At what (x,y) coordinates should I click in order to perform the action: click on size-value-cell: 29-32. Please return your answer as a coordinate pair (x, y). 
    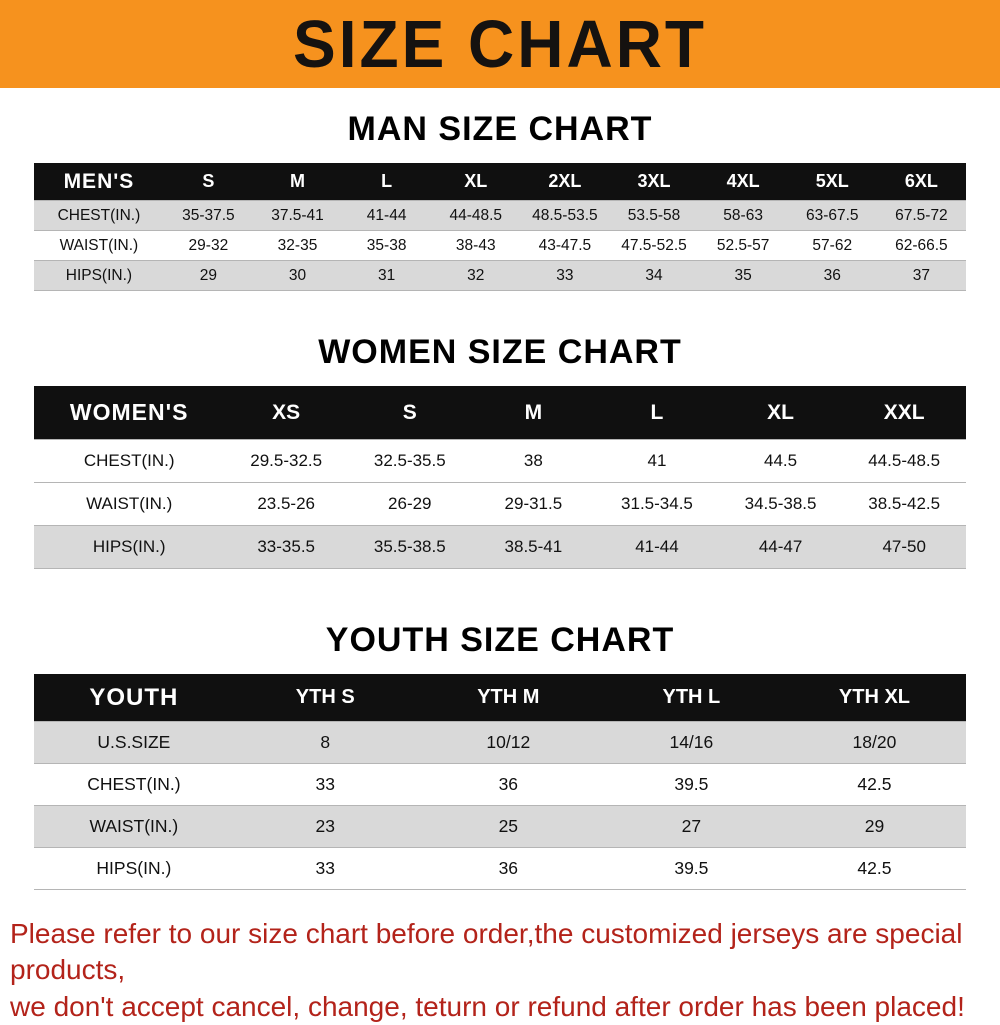
    Looking at the image, I should click on (208, 245).